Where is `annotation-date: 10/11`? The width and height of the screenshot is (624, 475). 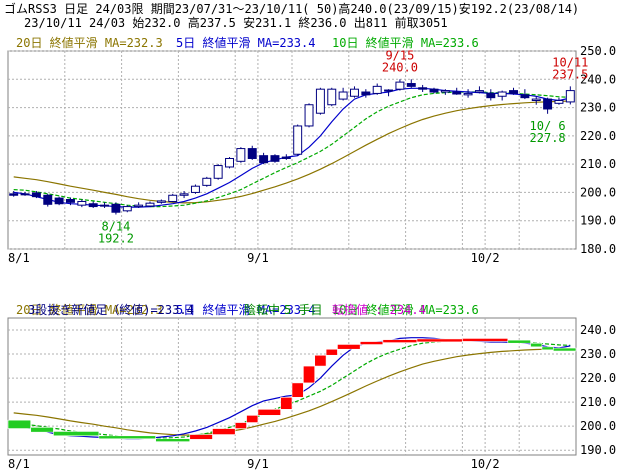 annotation-date: 10/11 is located at coordinates (570, 62).